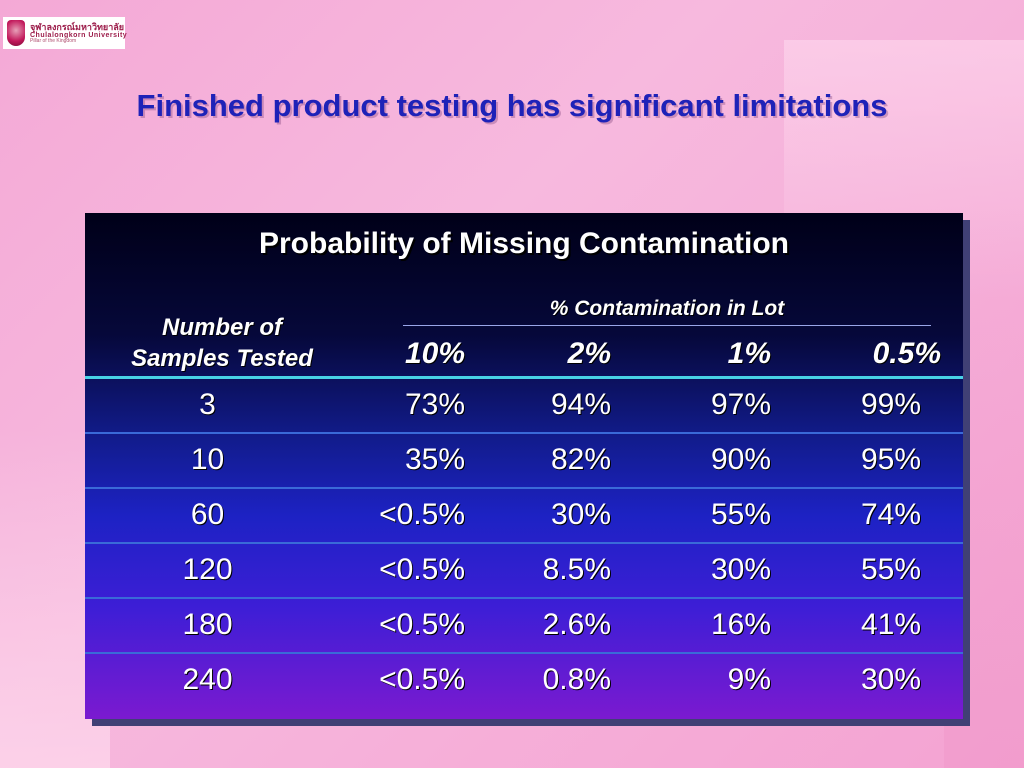  What do you see at coordinates (580, 459) in the screenshot?
I see `value-cell: 82%` at bounding box center [580, 459].